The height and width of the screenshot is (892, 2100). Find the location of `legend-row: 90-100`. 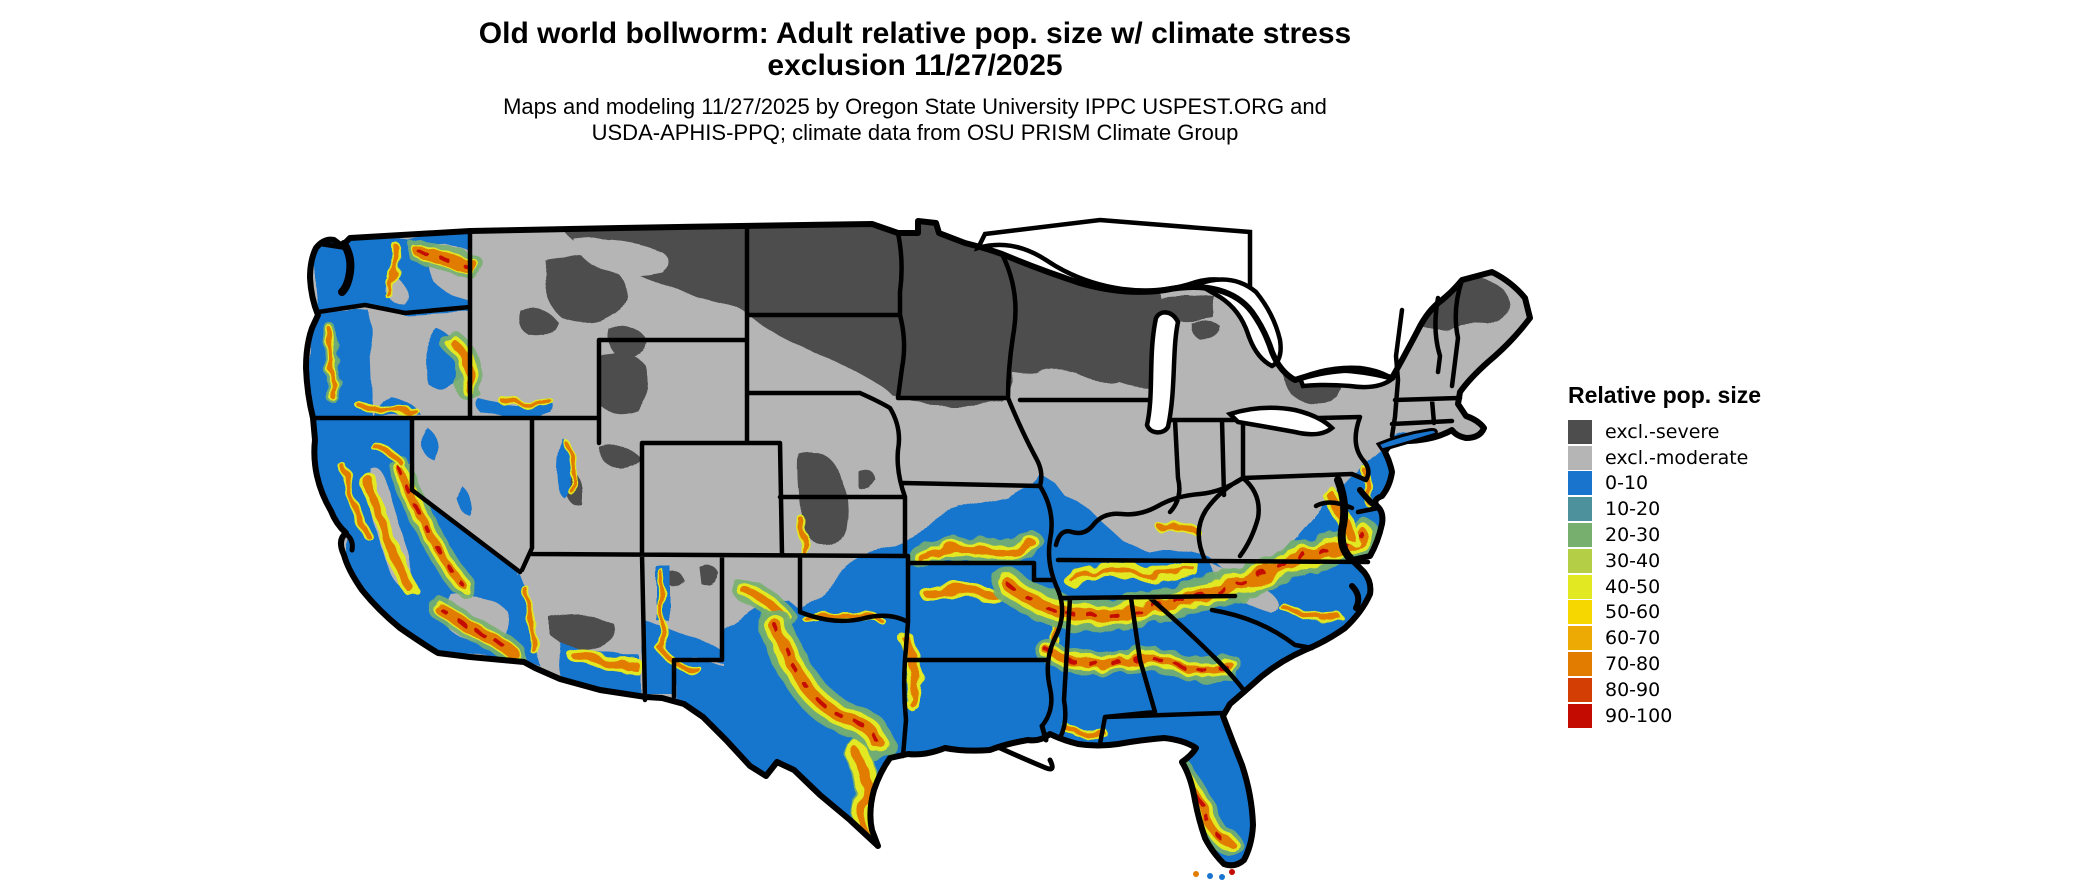

legend-row: 90-100 is located at coordinates (1664, 716).